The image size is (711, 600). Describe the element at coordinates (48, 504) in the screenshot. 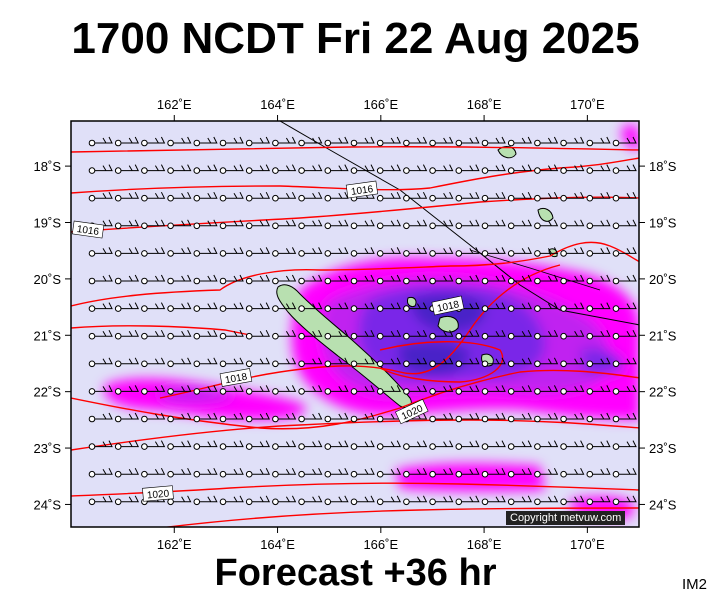

I see `lat-tick-label: 24˚S` at that location.